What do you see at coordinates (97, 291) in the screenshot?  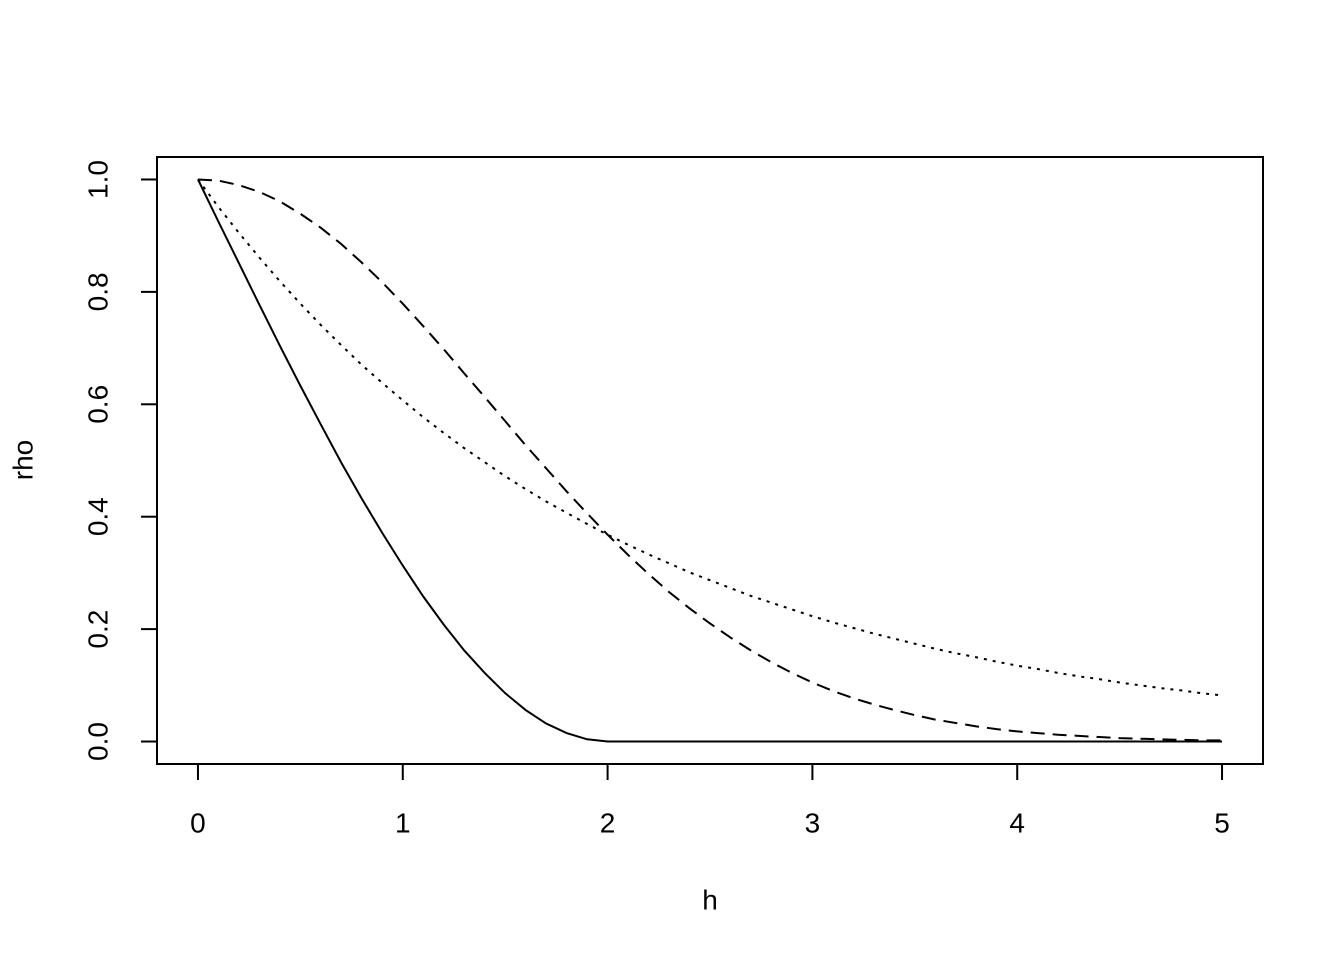 I see `y-tick-label: 0.8` at bounding box center [97, 291].